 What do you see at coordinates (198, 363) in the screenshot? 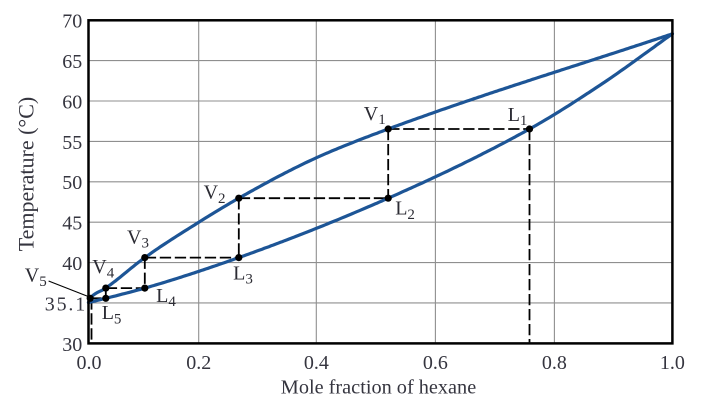
I see `svg-text: 0.2` at bounding box center [198, 363].